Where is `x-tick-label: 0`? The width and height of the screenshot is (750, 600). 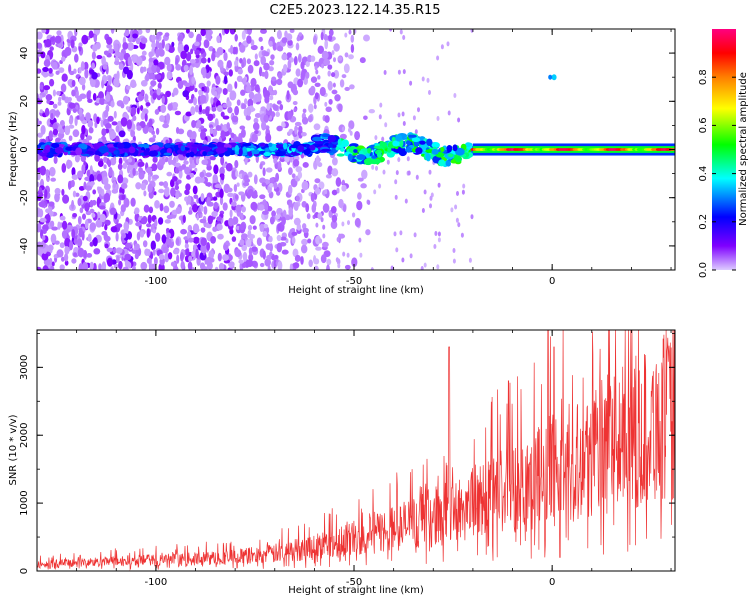
x-tick-label: 0 is located at coordinates (552, 582).